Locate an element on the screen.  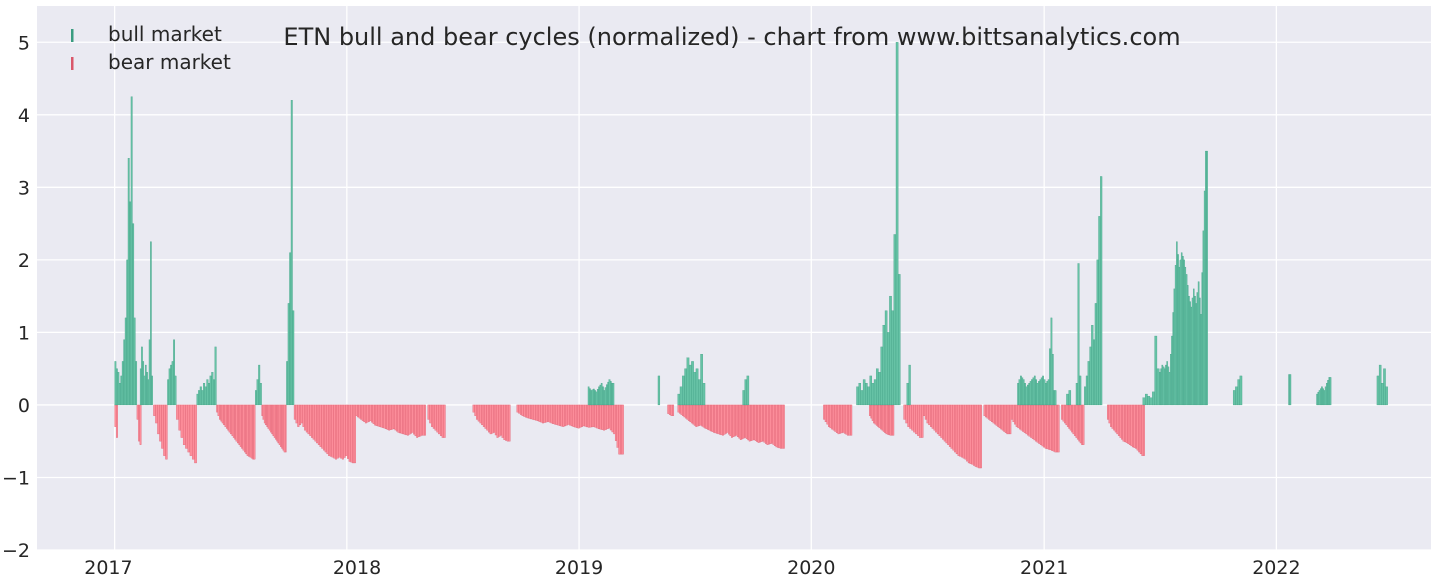
y-tick-label: 4 is located at coordinates (24, 116).